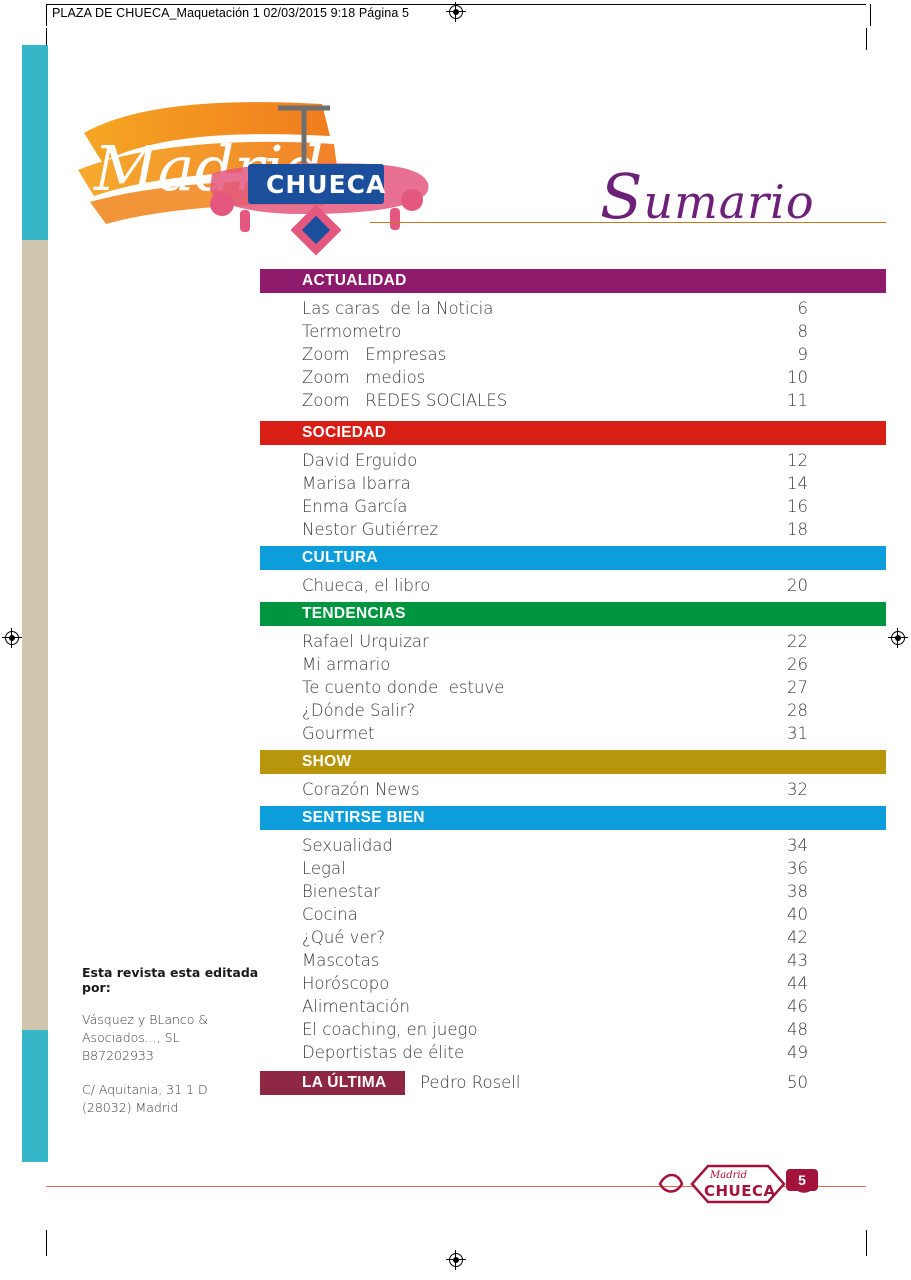 Image resolution: width=911 pixels, height=1280 pixels. Describe the element at coordinates (797, 664) in the screenshot. I see `toc-entry-page: 26` at that location.